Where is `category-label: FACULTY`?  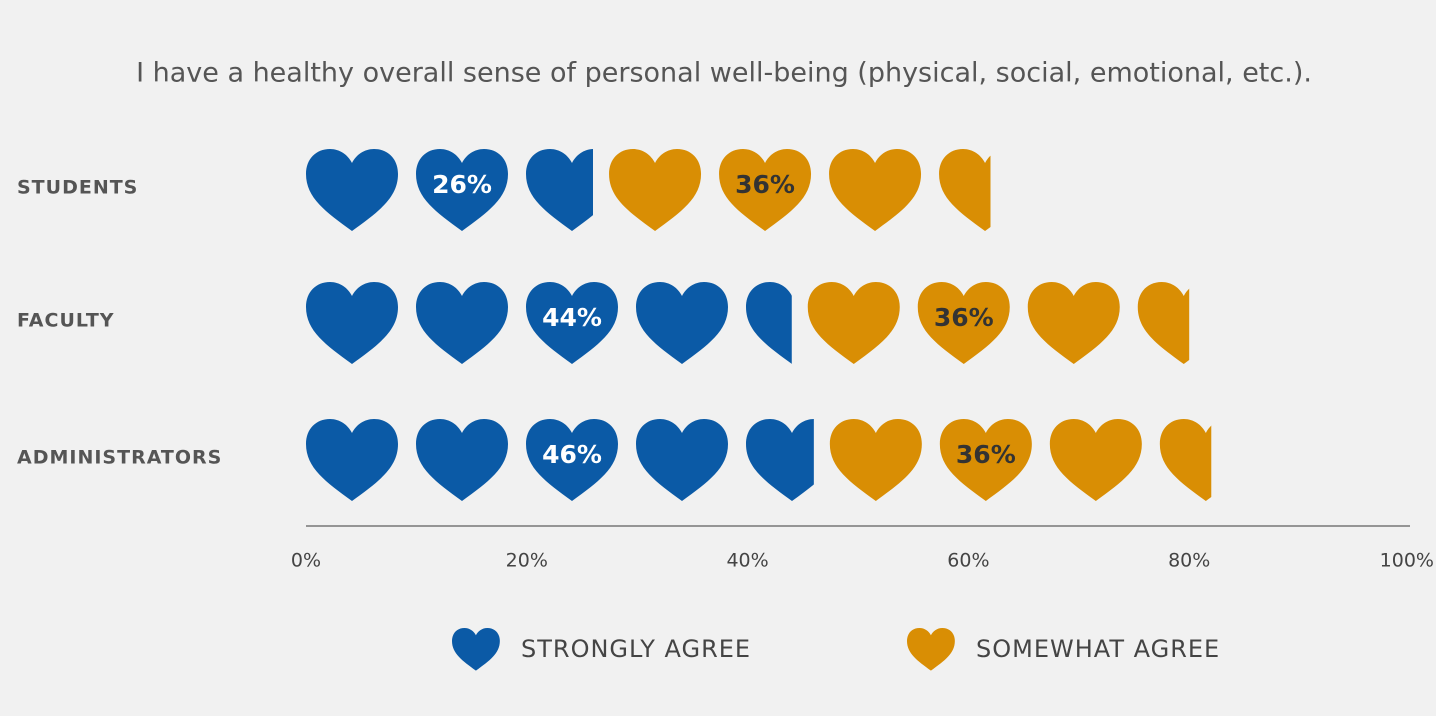 category-label: FACULTY is located at coordinates (66, 321).